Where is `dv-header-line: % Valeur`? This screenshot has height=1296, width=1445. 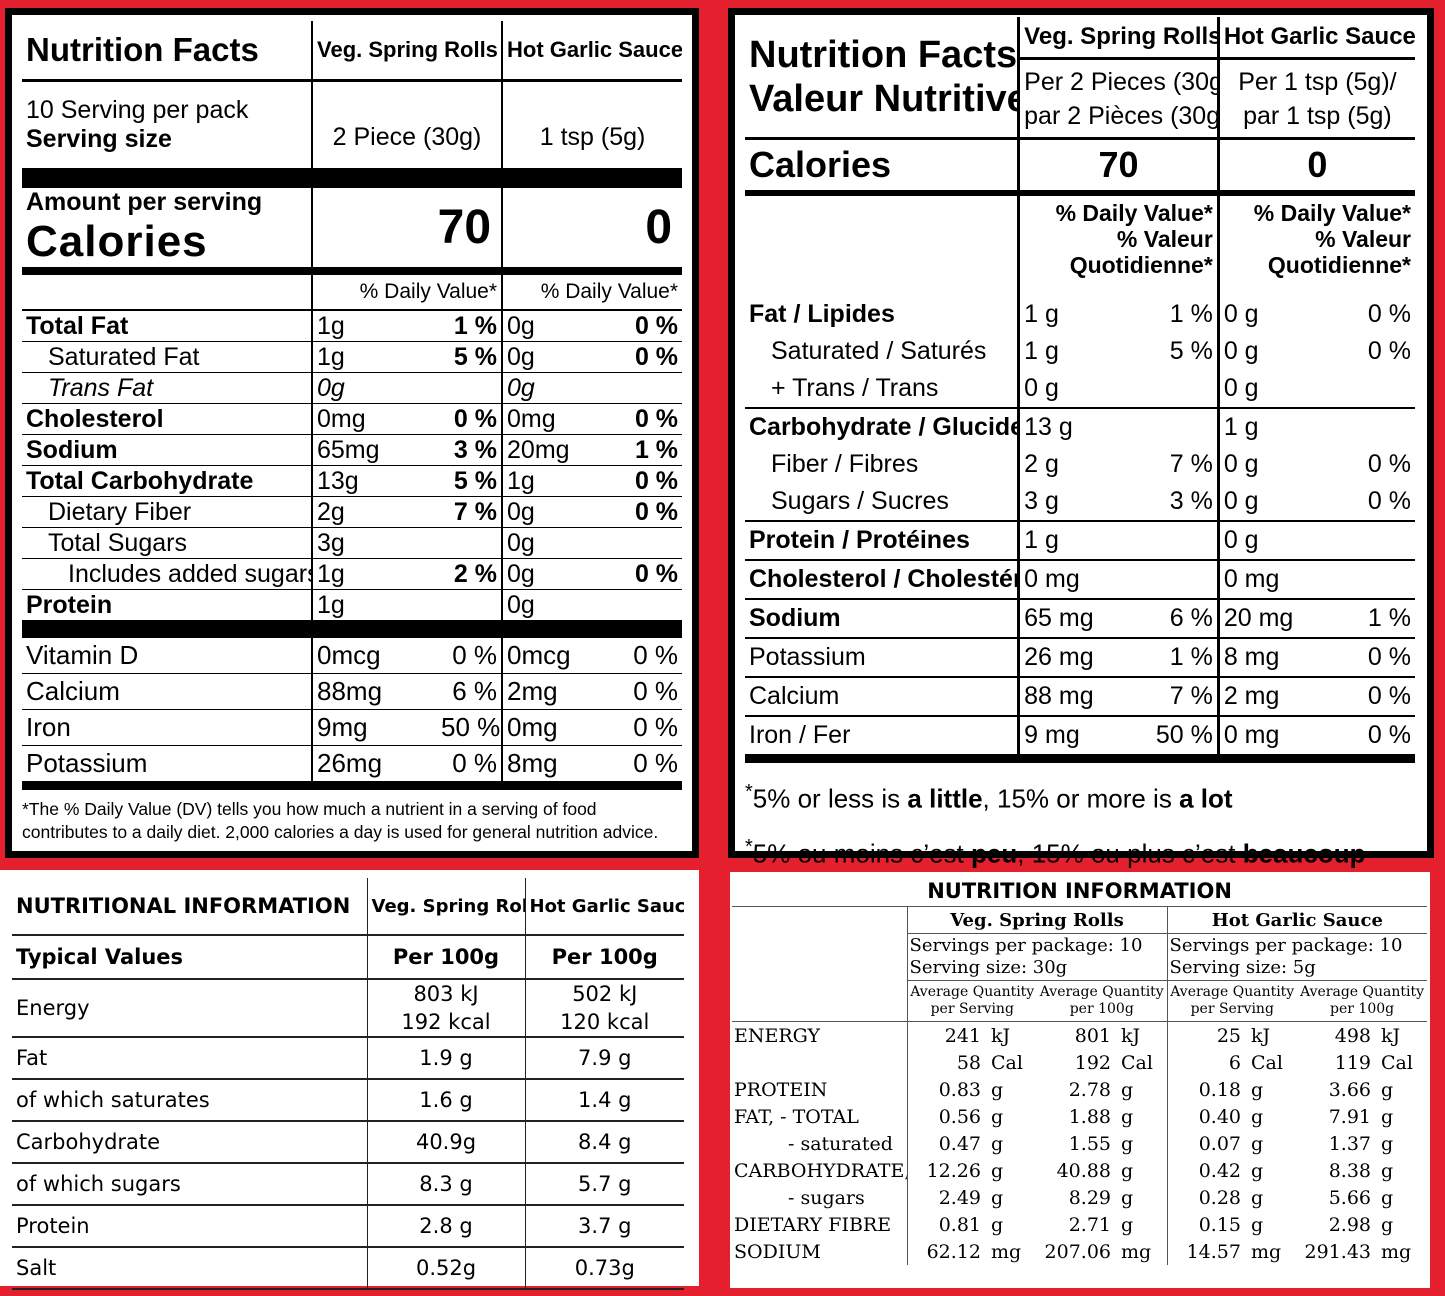 dv-header-line: % Valeur is located at coordinates (1164, 239).